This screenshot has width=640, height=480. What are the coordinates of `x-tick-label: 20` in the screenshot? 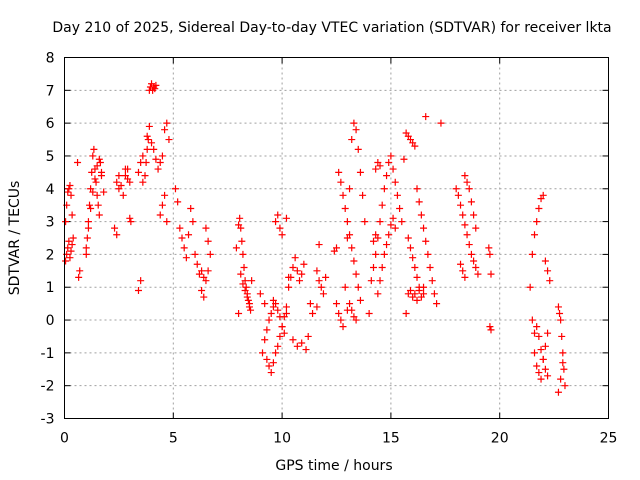 It's located at (500, 439).